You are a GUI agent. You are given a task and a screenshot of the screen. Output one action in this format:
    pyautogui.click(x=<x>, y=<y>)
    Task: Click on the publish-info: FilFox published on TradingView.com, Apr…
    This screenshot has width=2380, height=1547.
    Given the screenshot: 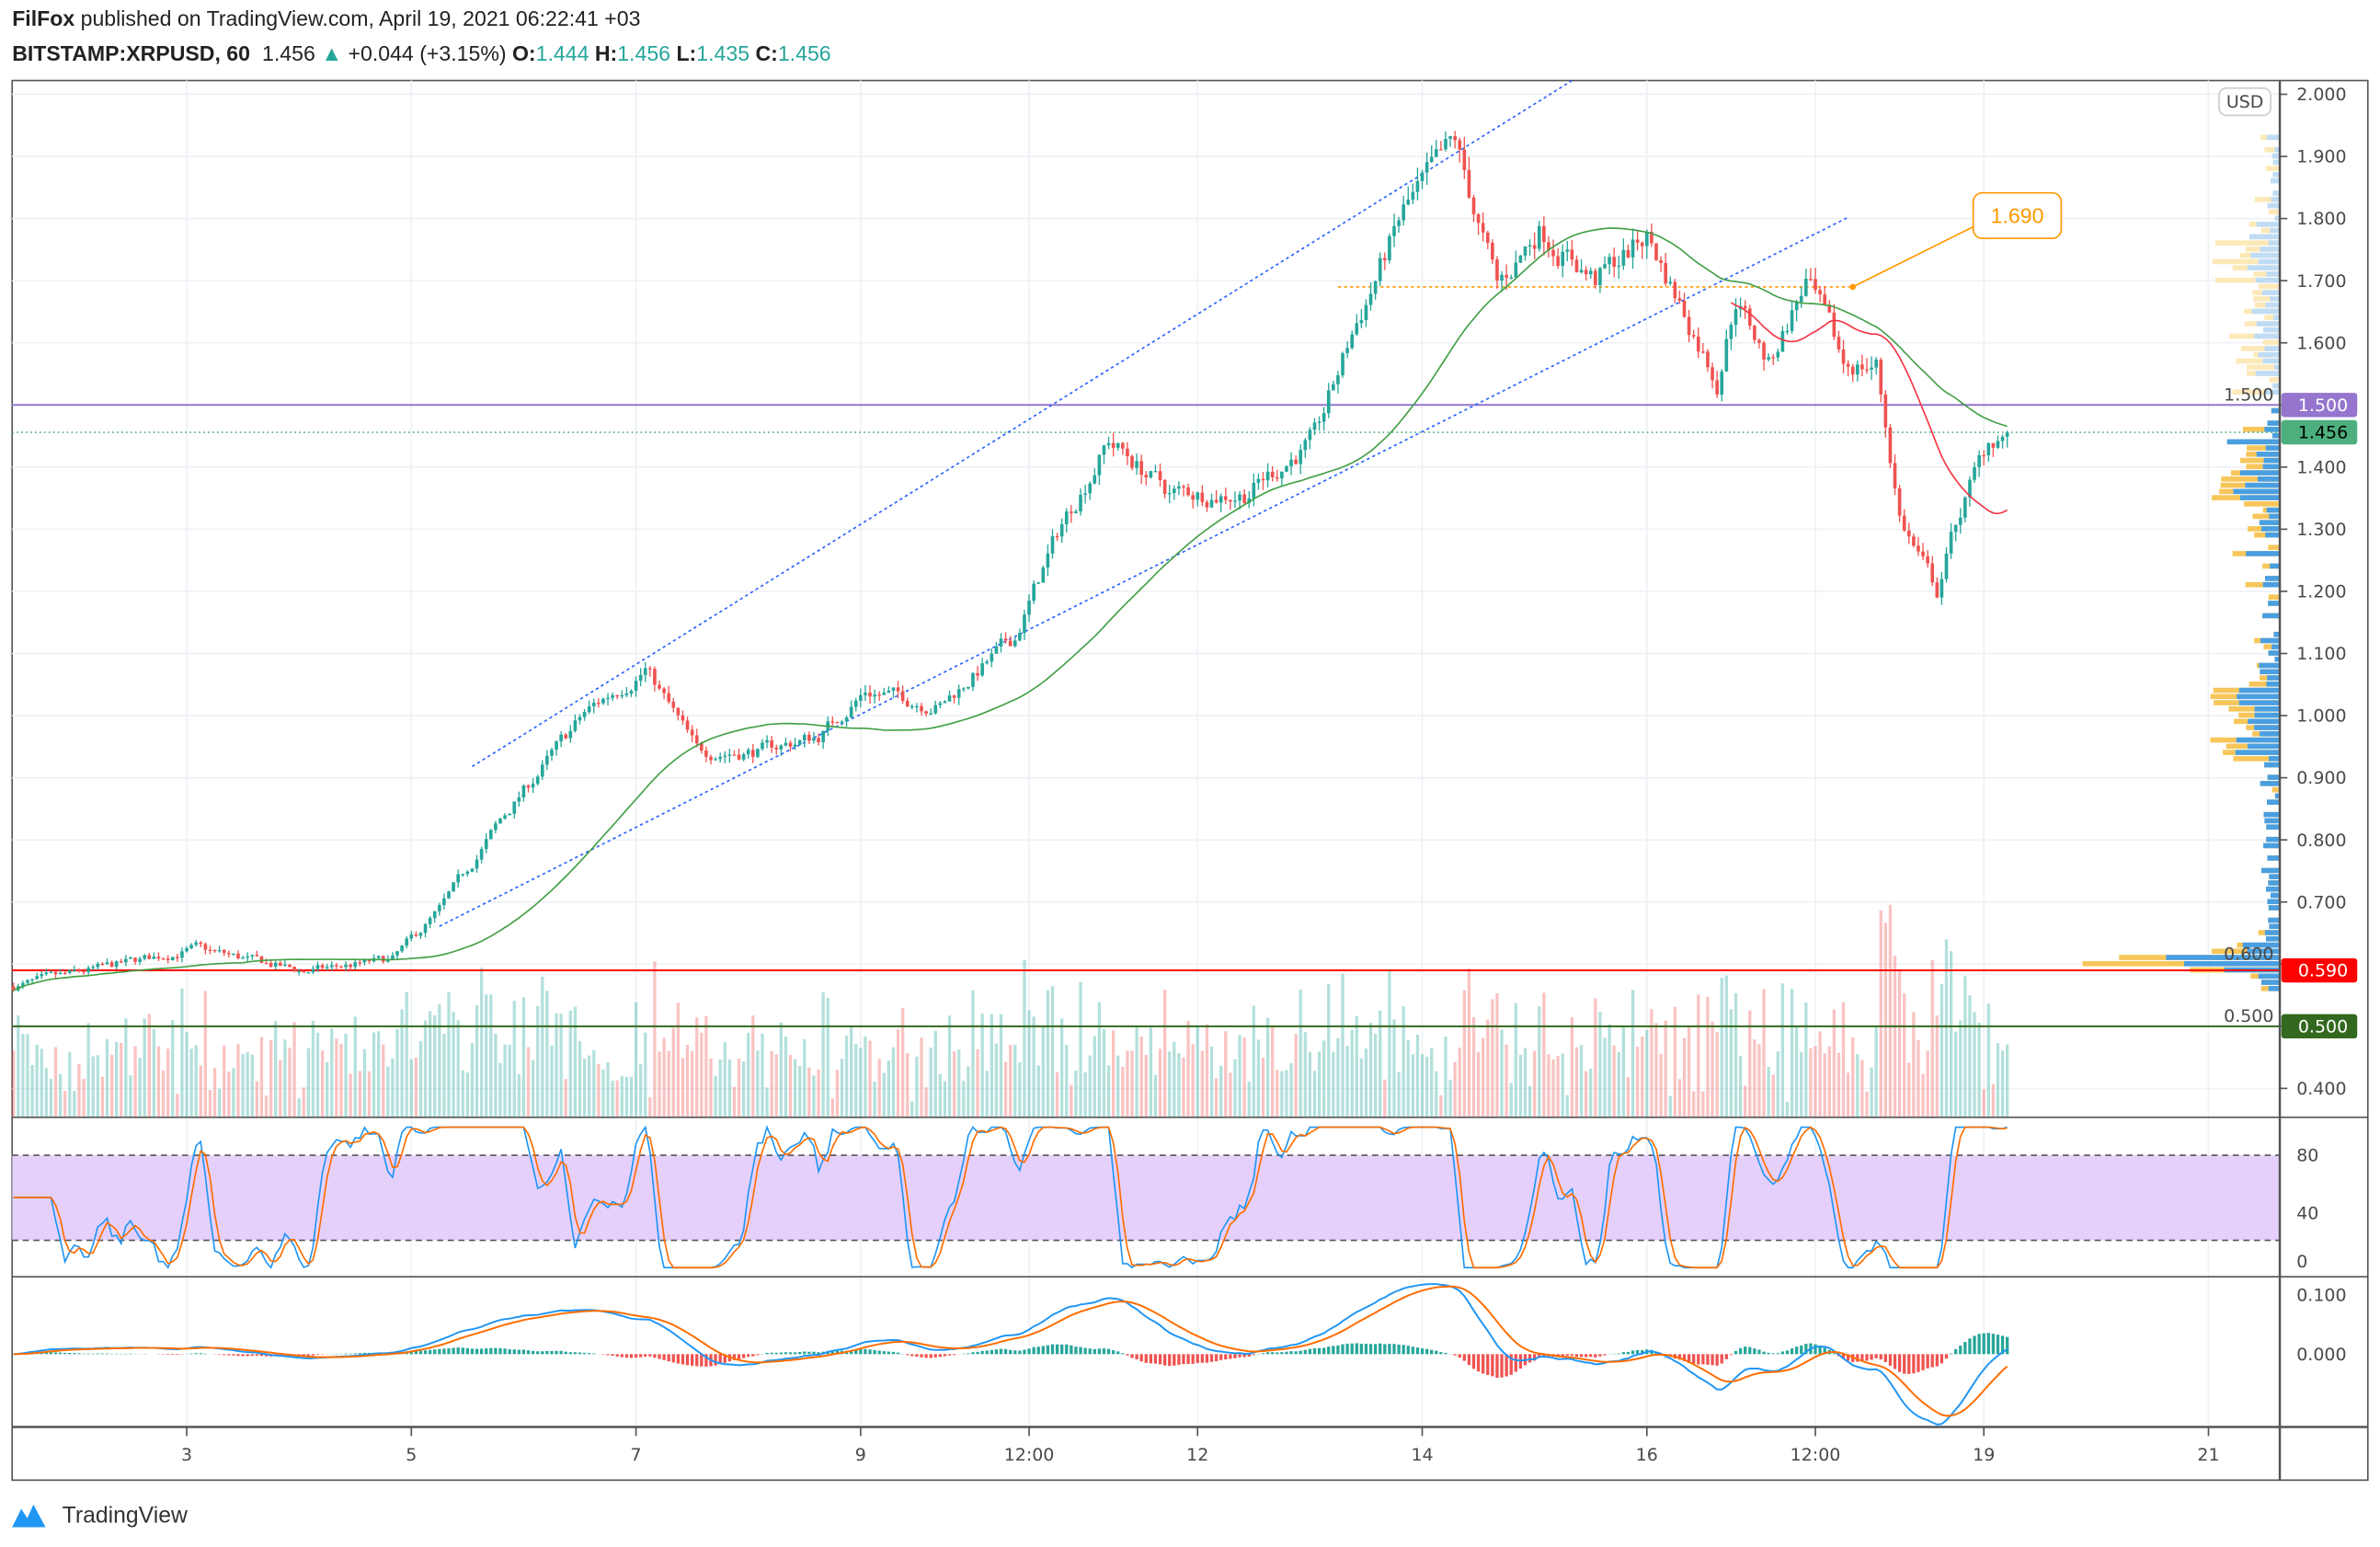 What is the action you would take?
    pyautogui.click(x=326, y=18)
    